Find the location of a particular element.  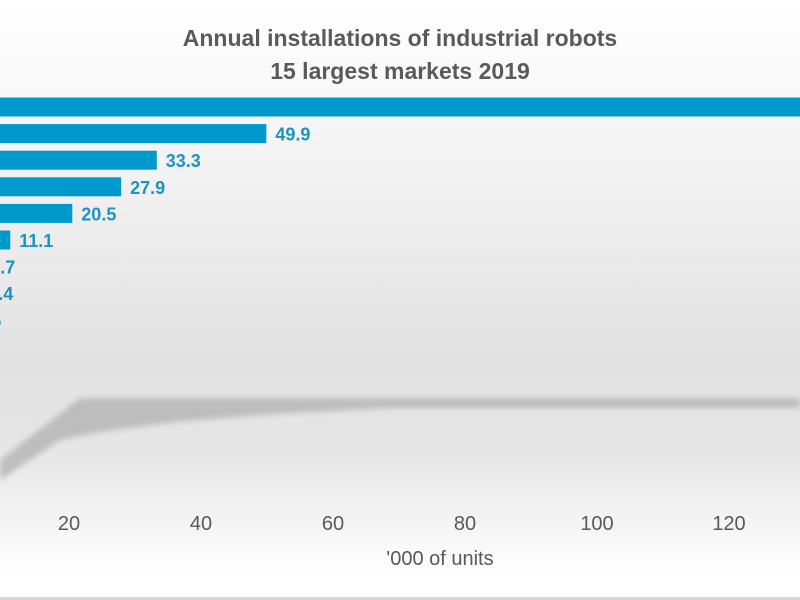

bottom-border is located at coordinates (400, 598).